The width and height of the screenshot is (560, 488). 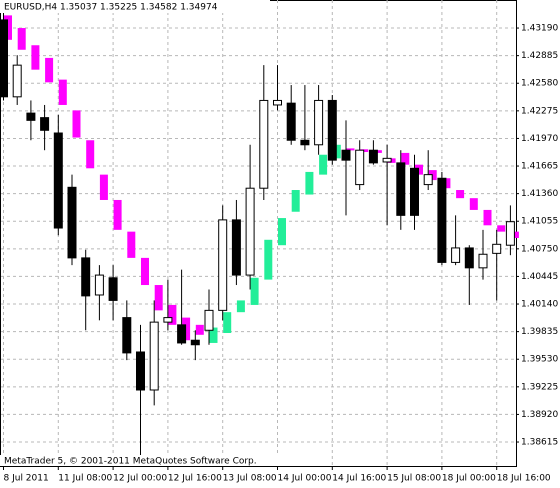 What do you see at coordinates (539, 222) in the screenshot?
I see `y-tick-label: 1.41055` at bounding box center [539, 222].